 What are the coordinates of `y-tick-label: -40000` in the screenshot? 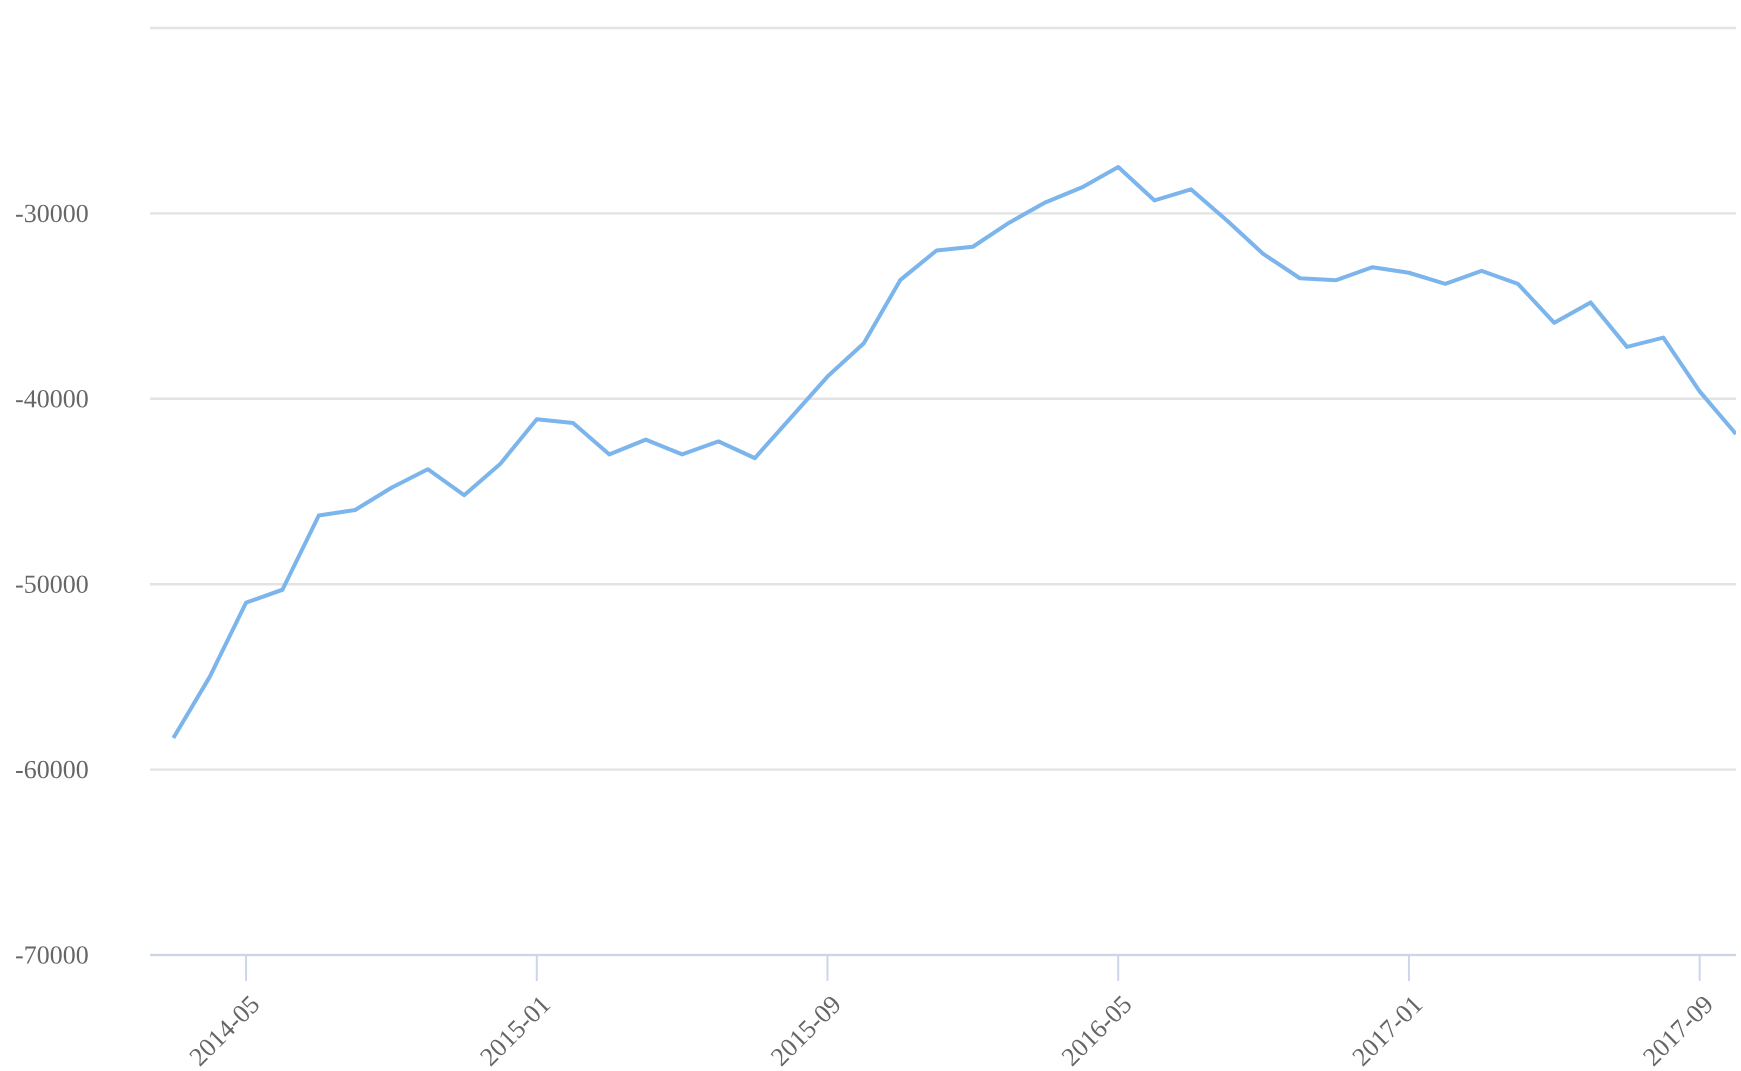 It's located at (52, 399).